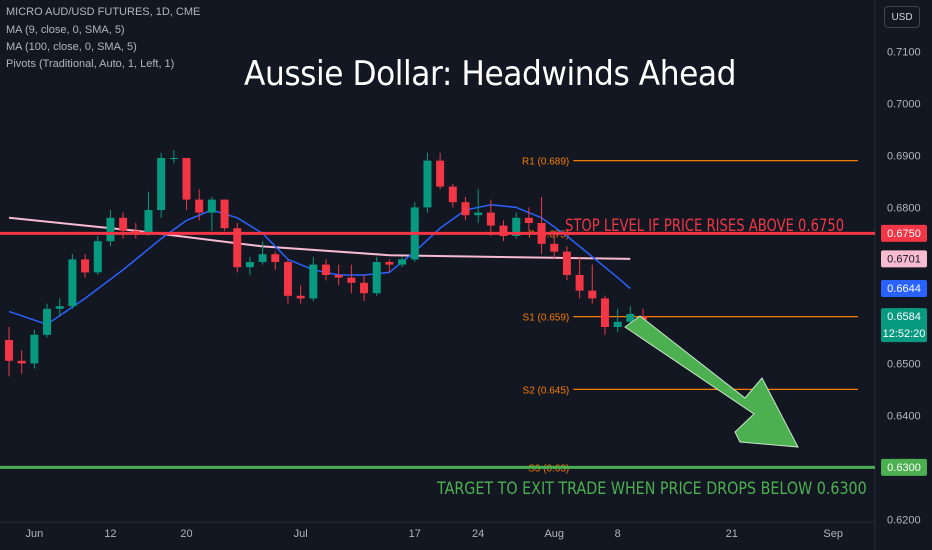 Image resolution: width=932 pixels, height=550 pixels. I want to click on price-badge-value: 0.6644, so click(904, 289).